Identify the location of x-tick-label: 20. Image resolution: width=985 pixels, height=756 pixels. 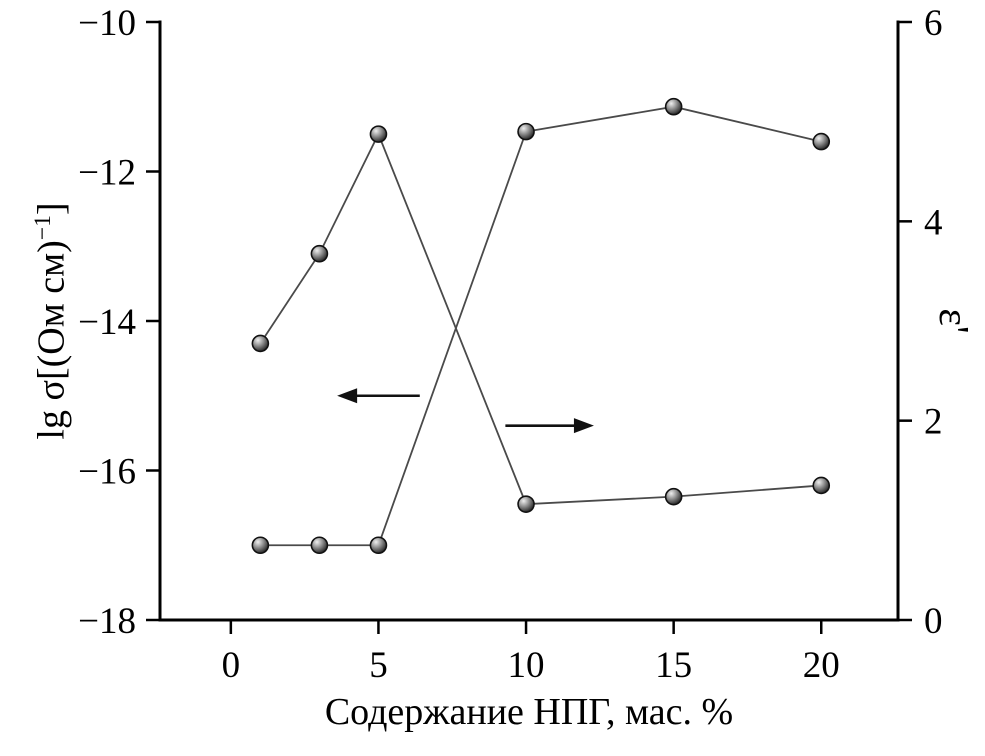
(821, 665).